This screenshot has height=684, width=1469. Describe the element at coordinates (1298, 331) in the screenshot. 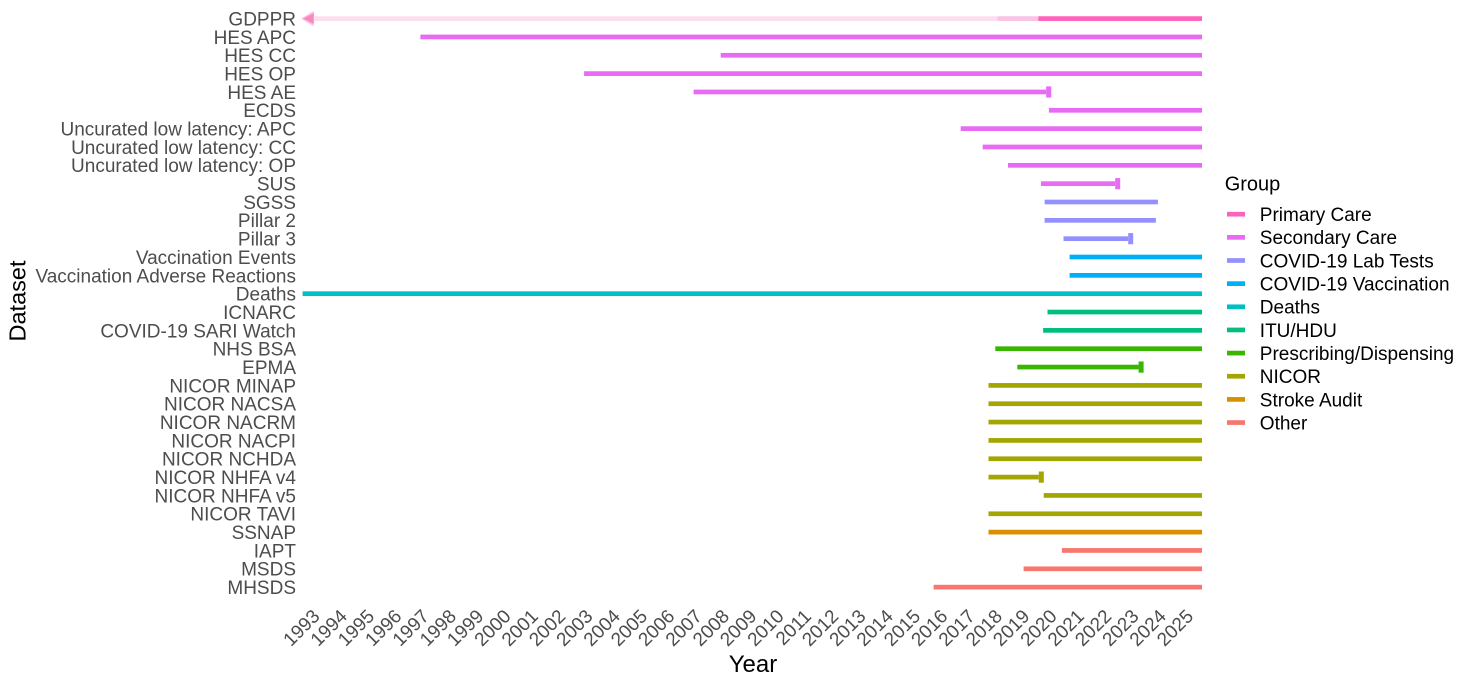

I see `svg-text: ITU/HDU` at that location.